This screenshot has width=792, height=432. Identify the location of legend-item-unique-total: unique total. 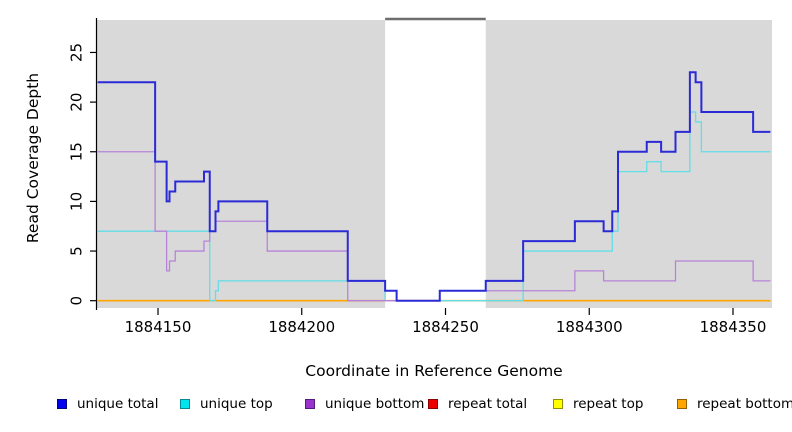
(107, 404).